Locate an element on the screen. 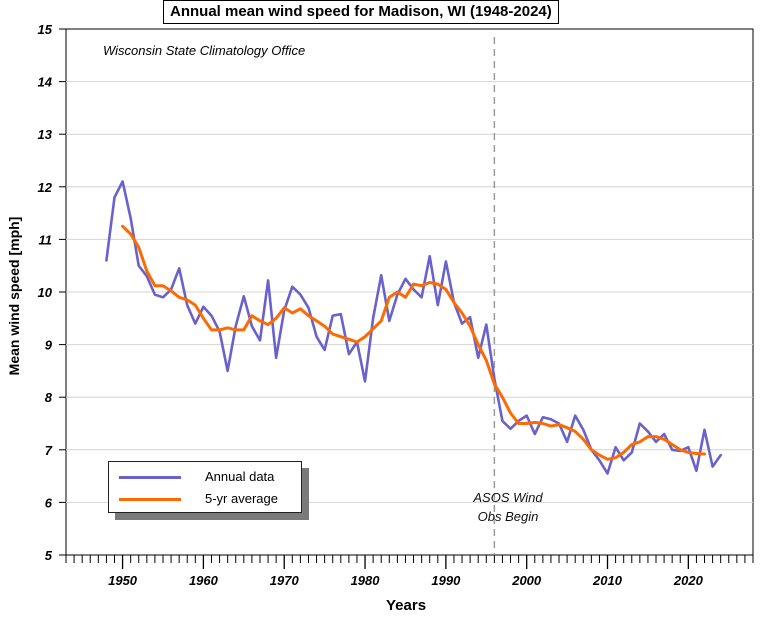 This screenshot has width=768, height=619. x-axis-ticks: 1950 1960 1970 1980 1990 2000 2010 2020 is located at coordinates (409, 571).